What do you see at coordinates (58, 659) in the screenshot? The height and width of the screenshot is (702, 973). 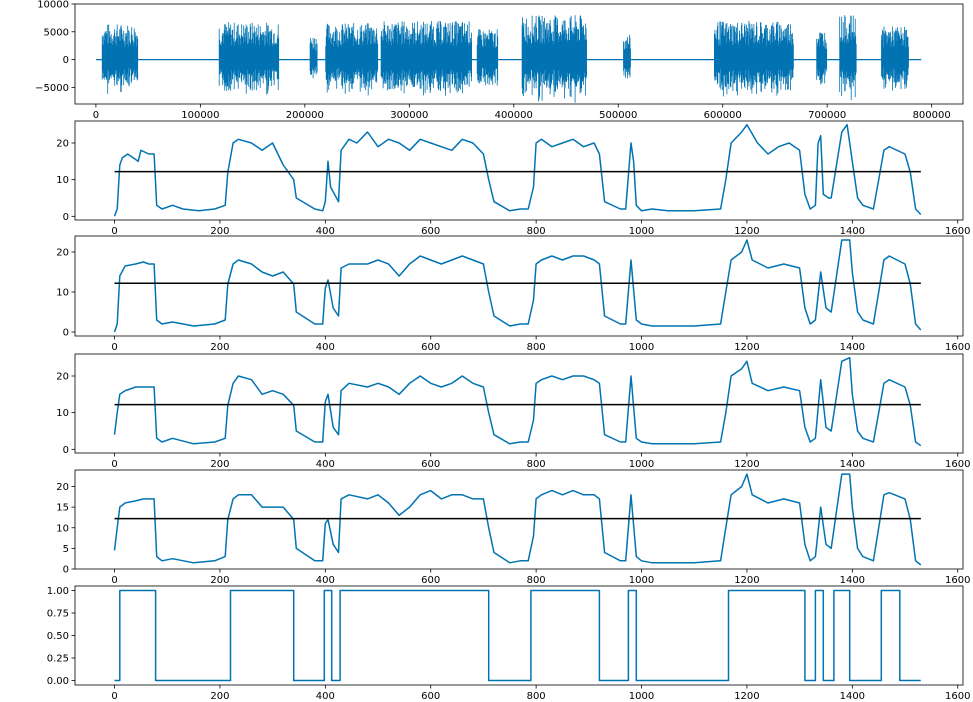 I see `y-tick-label: 0.25` at bounding box center [58, 659].